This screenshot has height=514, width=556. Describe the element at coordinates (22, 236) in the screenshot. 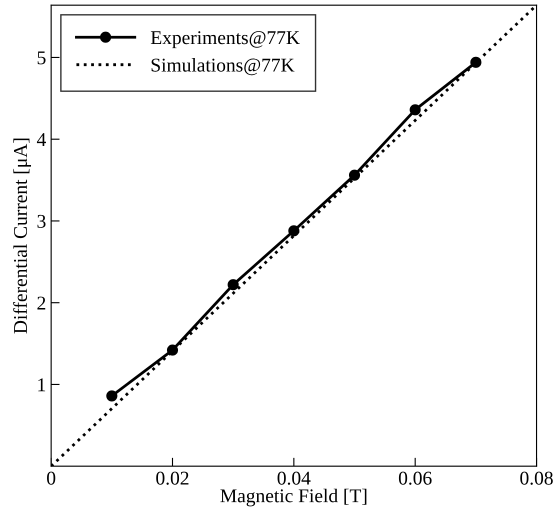

I see `y-axis-title: Differential Current [μA]` at that location.